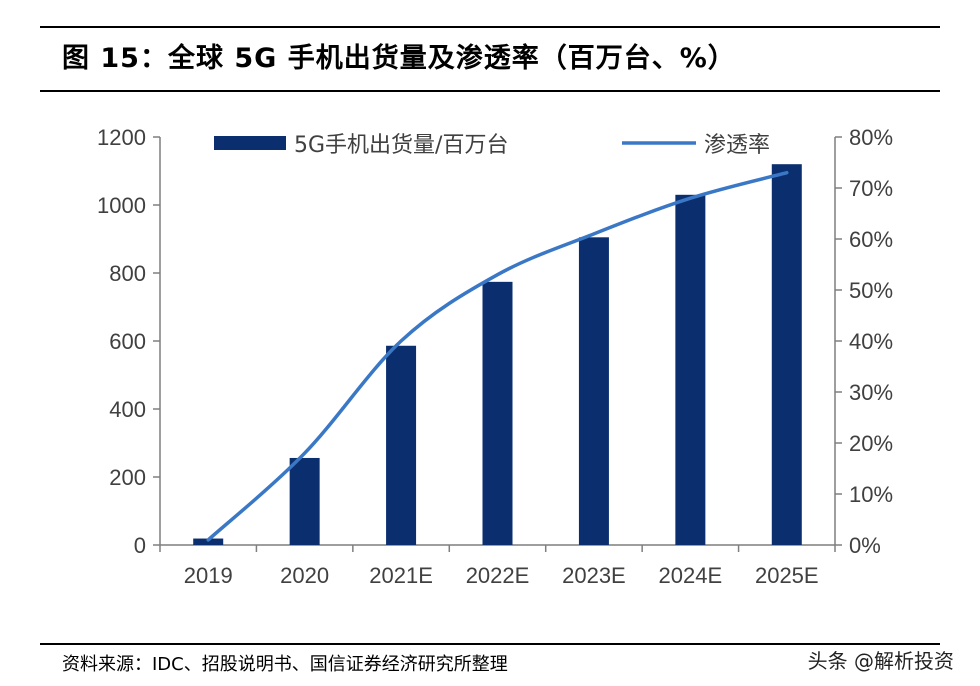 The image size is (980, 686). I want to click on x-axis-tick-label: 2020, so click(304, 575).